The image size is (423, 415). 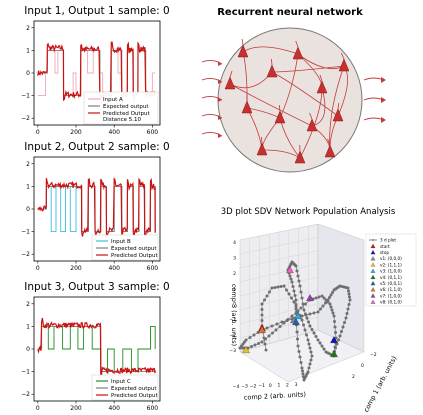 I want to click on scatter3d-zlabel: comp 1 (arb. units), so click(x=380, y=384).